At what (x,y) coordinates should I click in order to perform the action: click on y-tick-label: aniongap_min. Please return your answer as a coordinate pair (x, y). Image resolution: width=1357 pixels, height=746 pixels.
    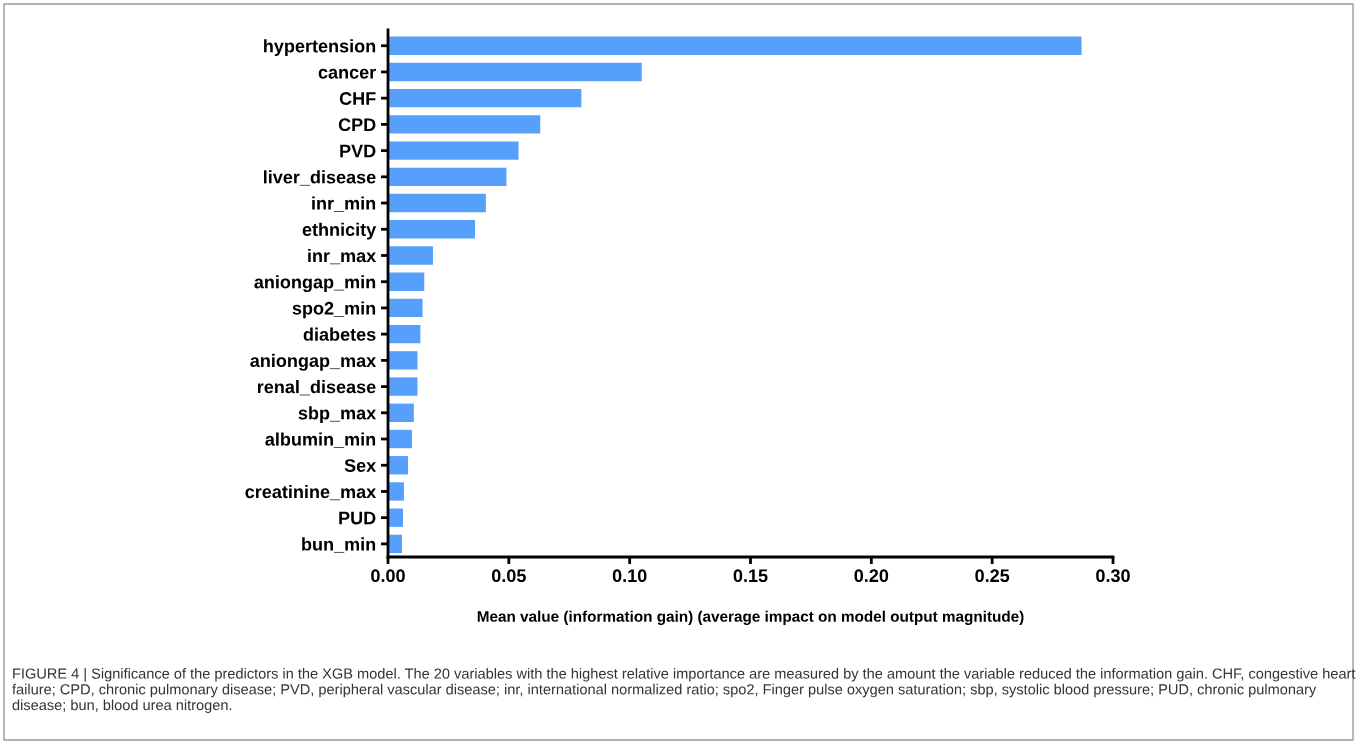
    Looking at the image, I should click on (315, 284).